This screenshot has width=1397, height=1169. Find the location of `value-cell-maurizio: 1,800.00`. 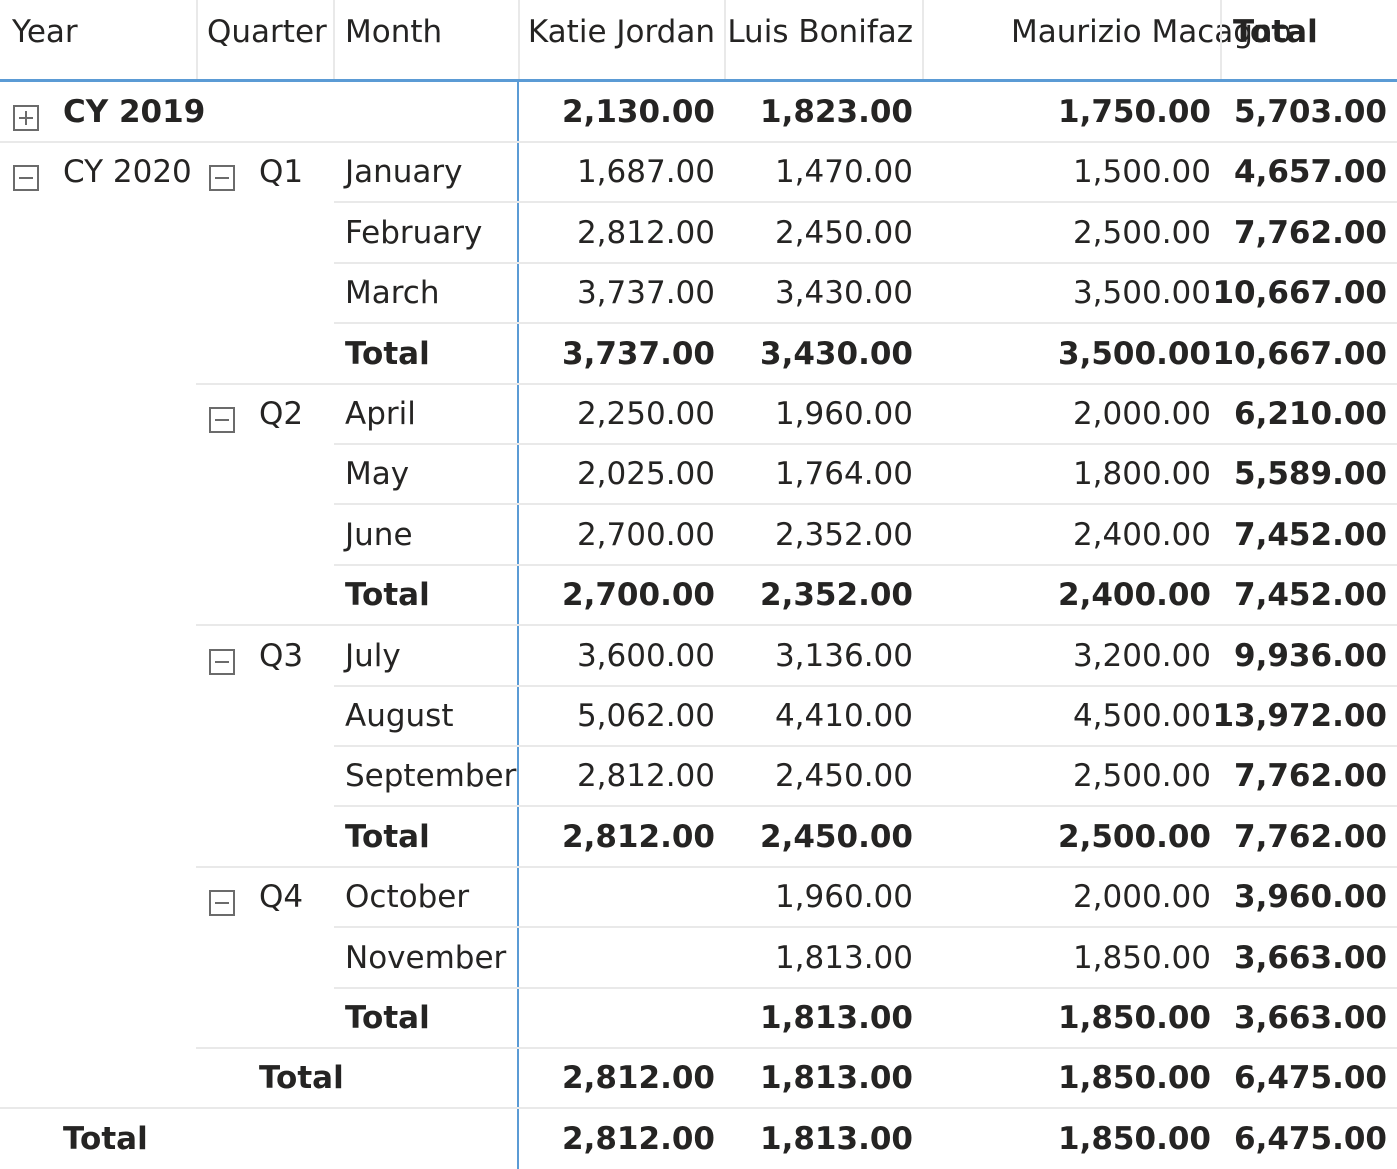

value-cell-maurizio: 1,800.00 is located at coordinates (1141, 474).